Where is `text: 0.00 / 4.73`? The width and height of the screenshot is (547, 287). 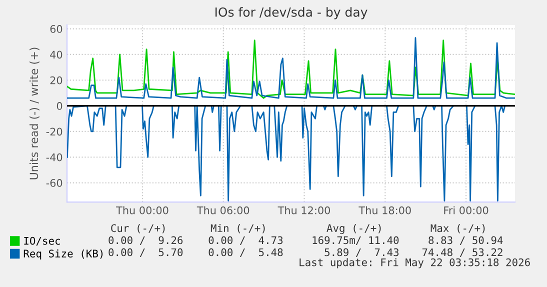
text: 0.00 / 4.73 is located at coordinates (245, 240).